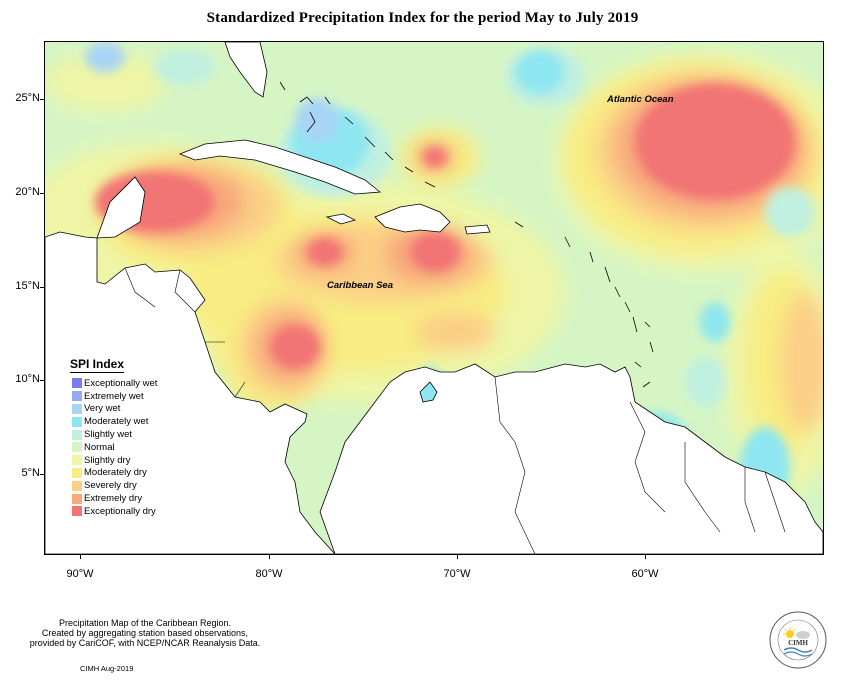 This screenshot has width=845, height=684. Describe the element at coordinates (102, 409) in the screenshot. I see `legend-label: Very wet` at that location.